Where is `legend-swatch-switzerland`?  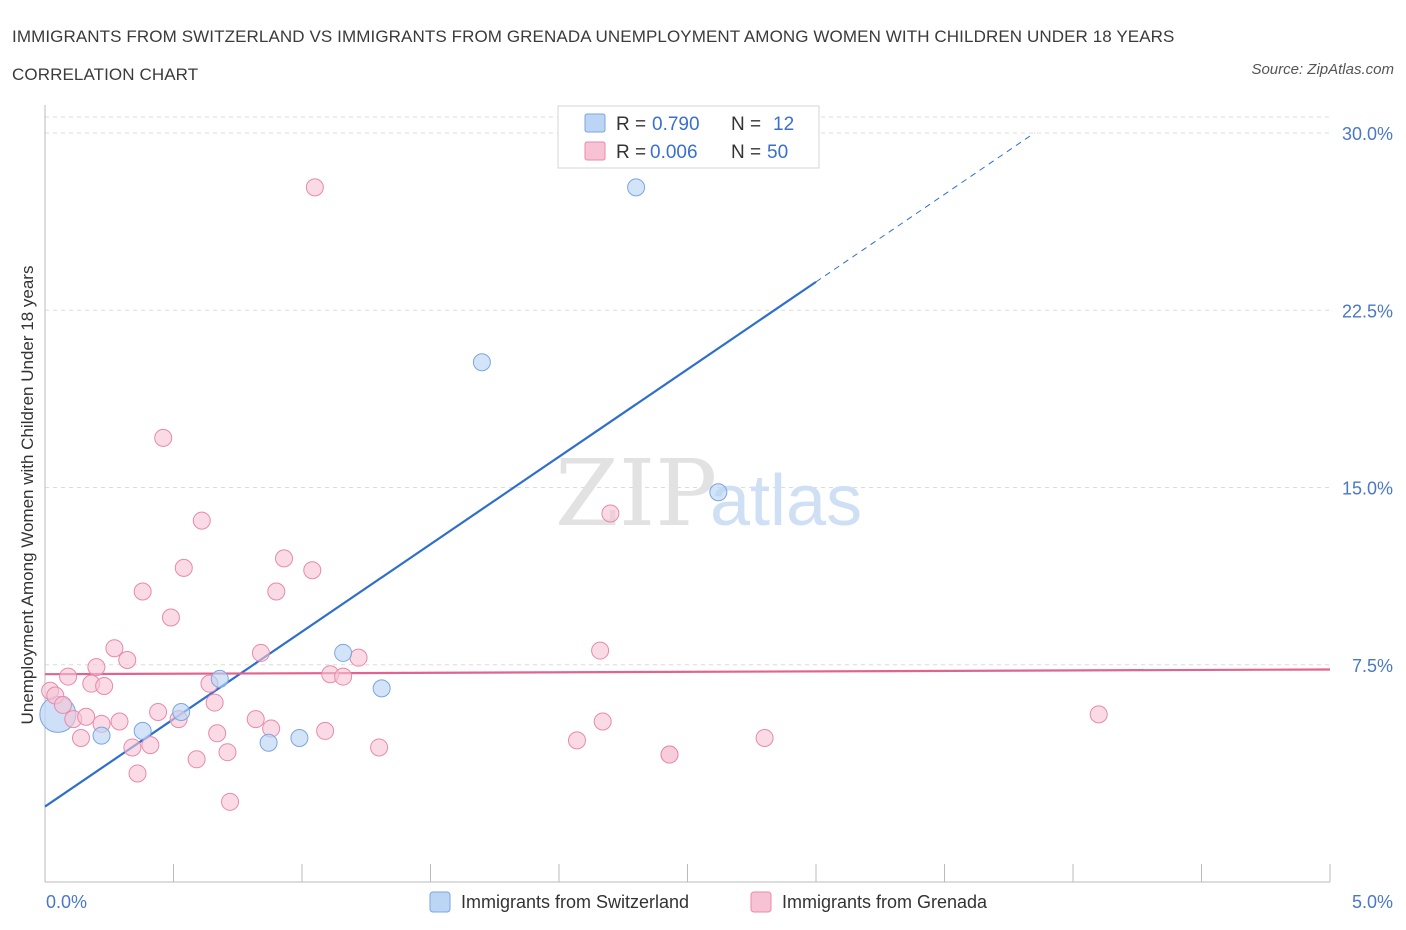
legend-swatch-switzerland is located at coordinates (595, 123).